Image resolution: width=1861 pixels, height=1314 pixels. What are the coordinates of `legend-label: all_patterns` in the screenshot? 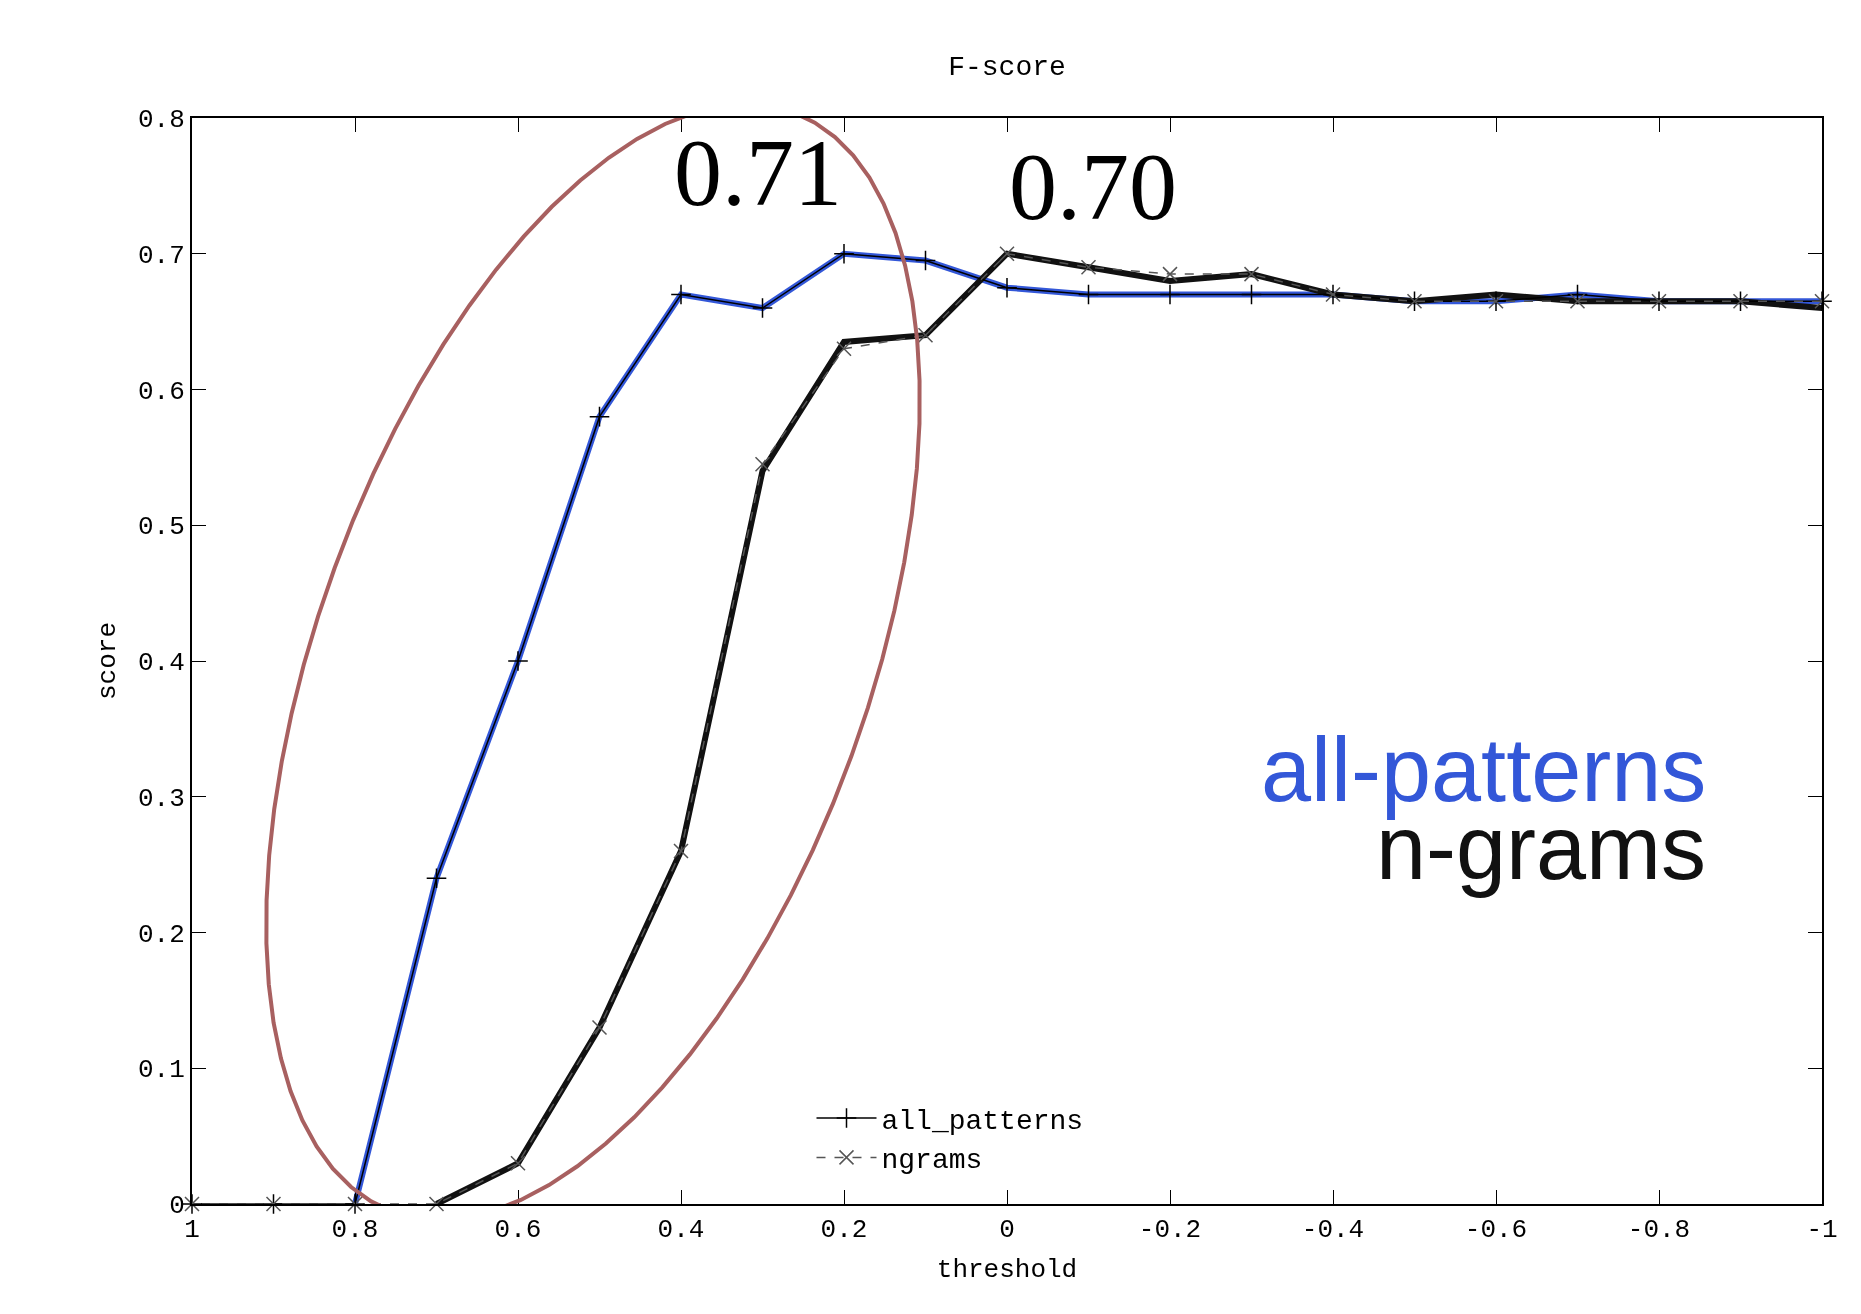 It's located at (982, 1121).